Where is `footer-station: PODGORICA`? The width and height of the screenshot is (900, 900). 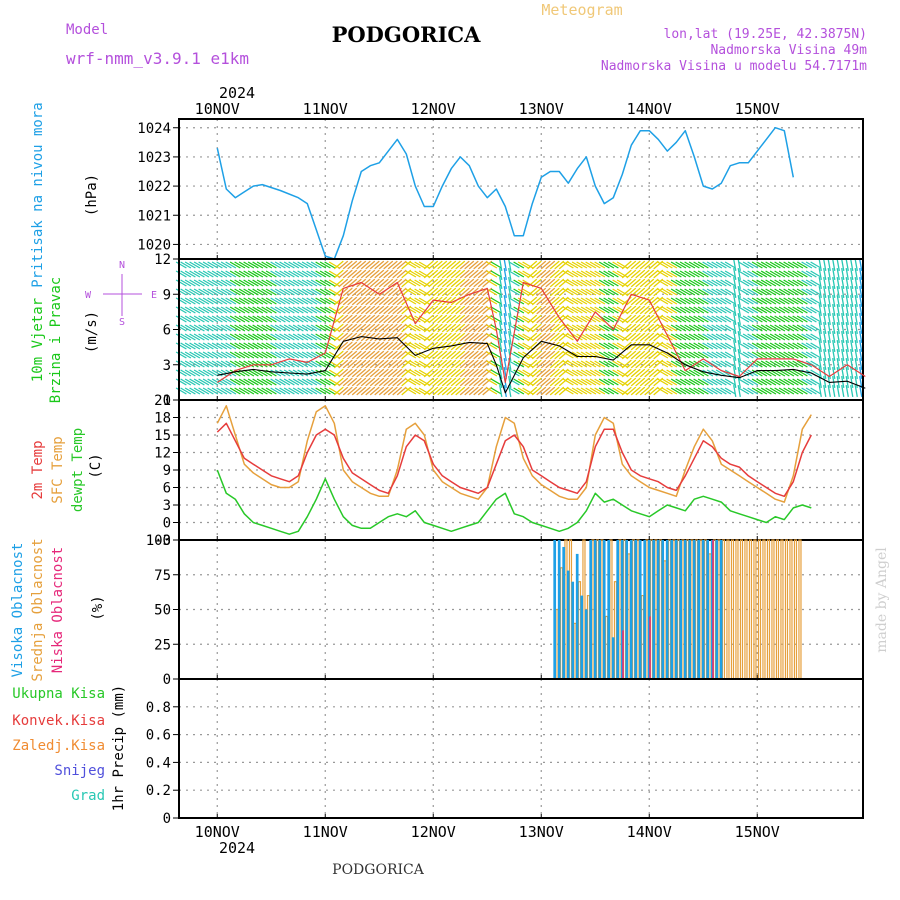
footer-station: PODGORICA is located at coordinates (378, 870).